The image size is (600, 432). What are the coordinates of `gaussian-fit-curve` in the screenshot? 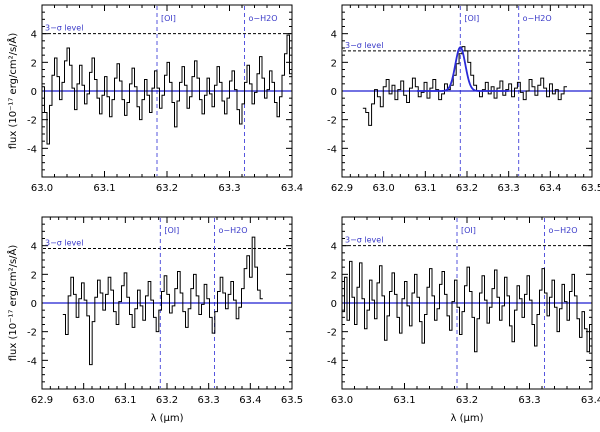 It's located at (463, 69).